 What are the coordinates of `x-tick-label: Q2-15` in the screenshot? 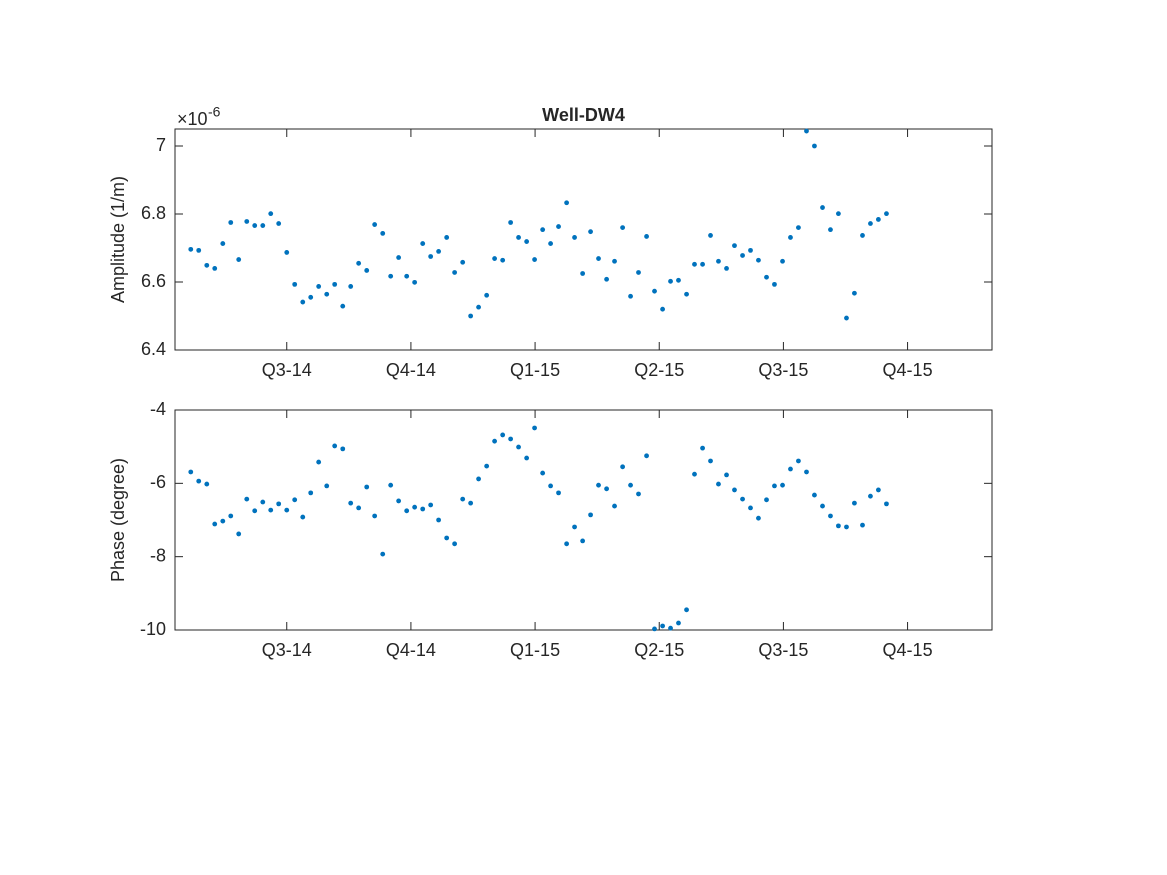 It's located at (659, 650).